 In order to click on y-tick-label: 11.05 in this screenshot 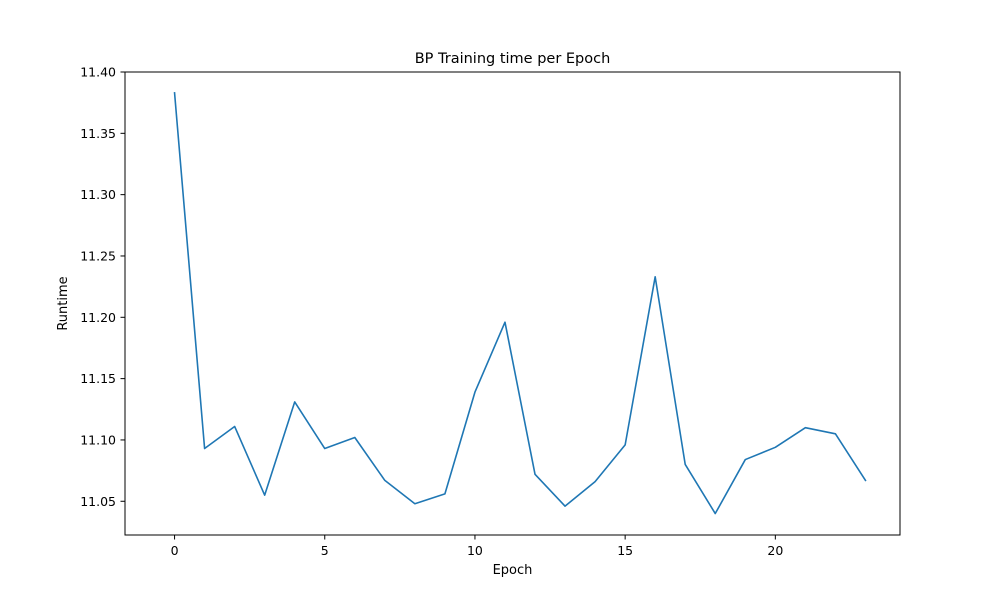, I will do `click(98, 501)`.